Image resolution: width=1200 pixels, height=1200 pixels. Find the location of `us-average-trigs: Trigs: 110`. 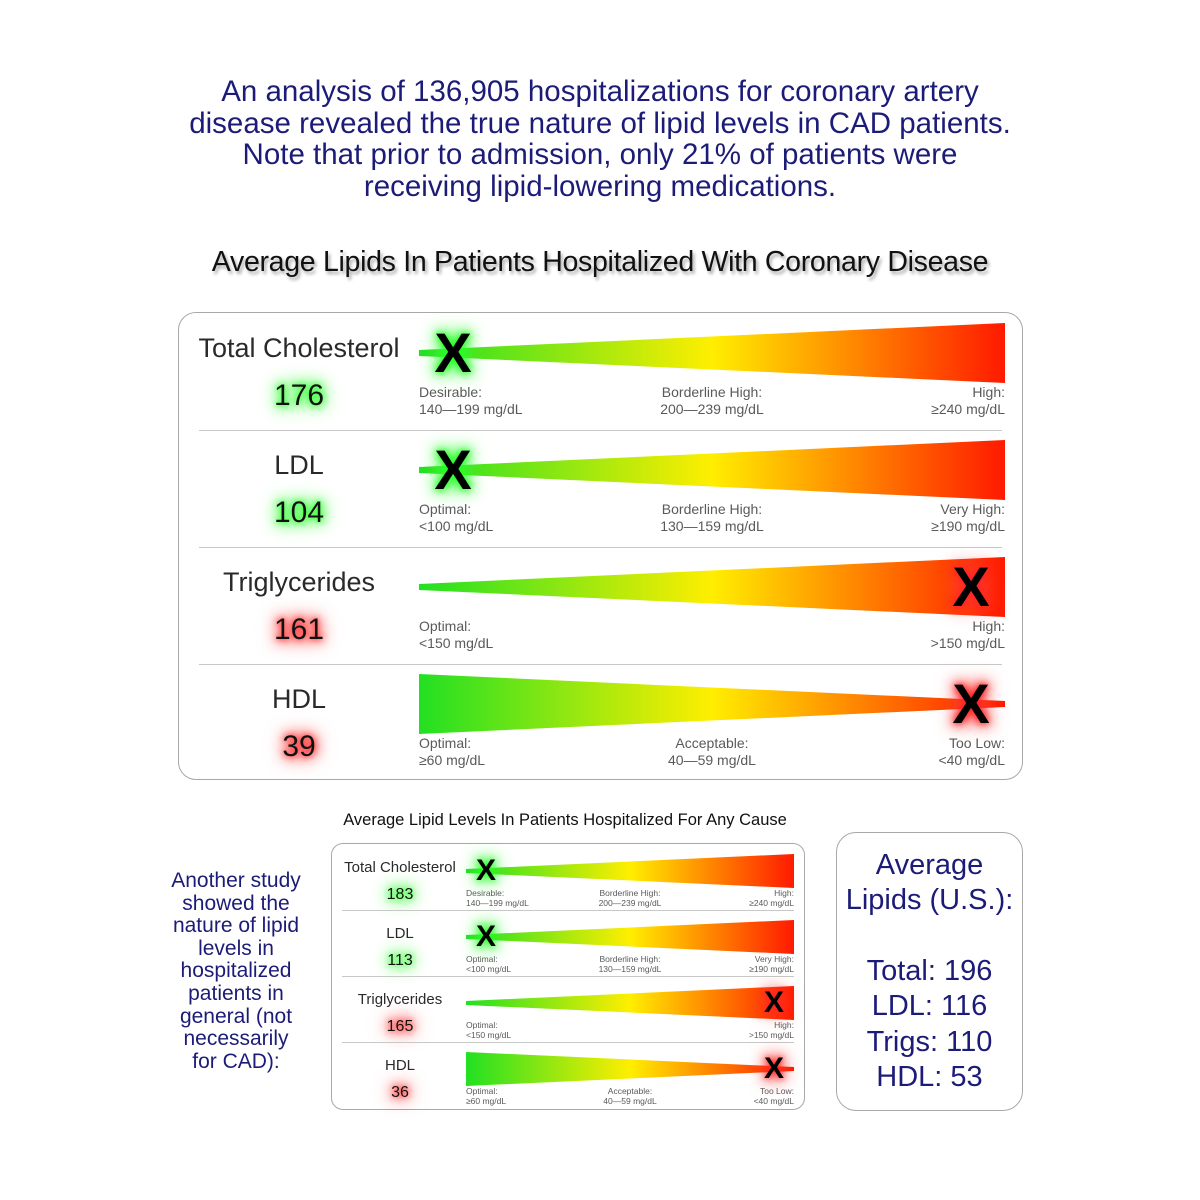

us-average-trigs: Trigs: 110 is located at coordinates (929, 1042).